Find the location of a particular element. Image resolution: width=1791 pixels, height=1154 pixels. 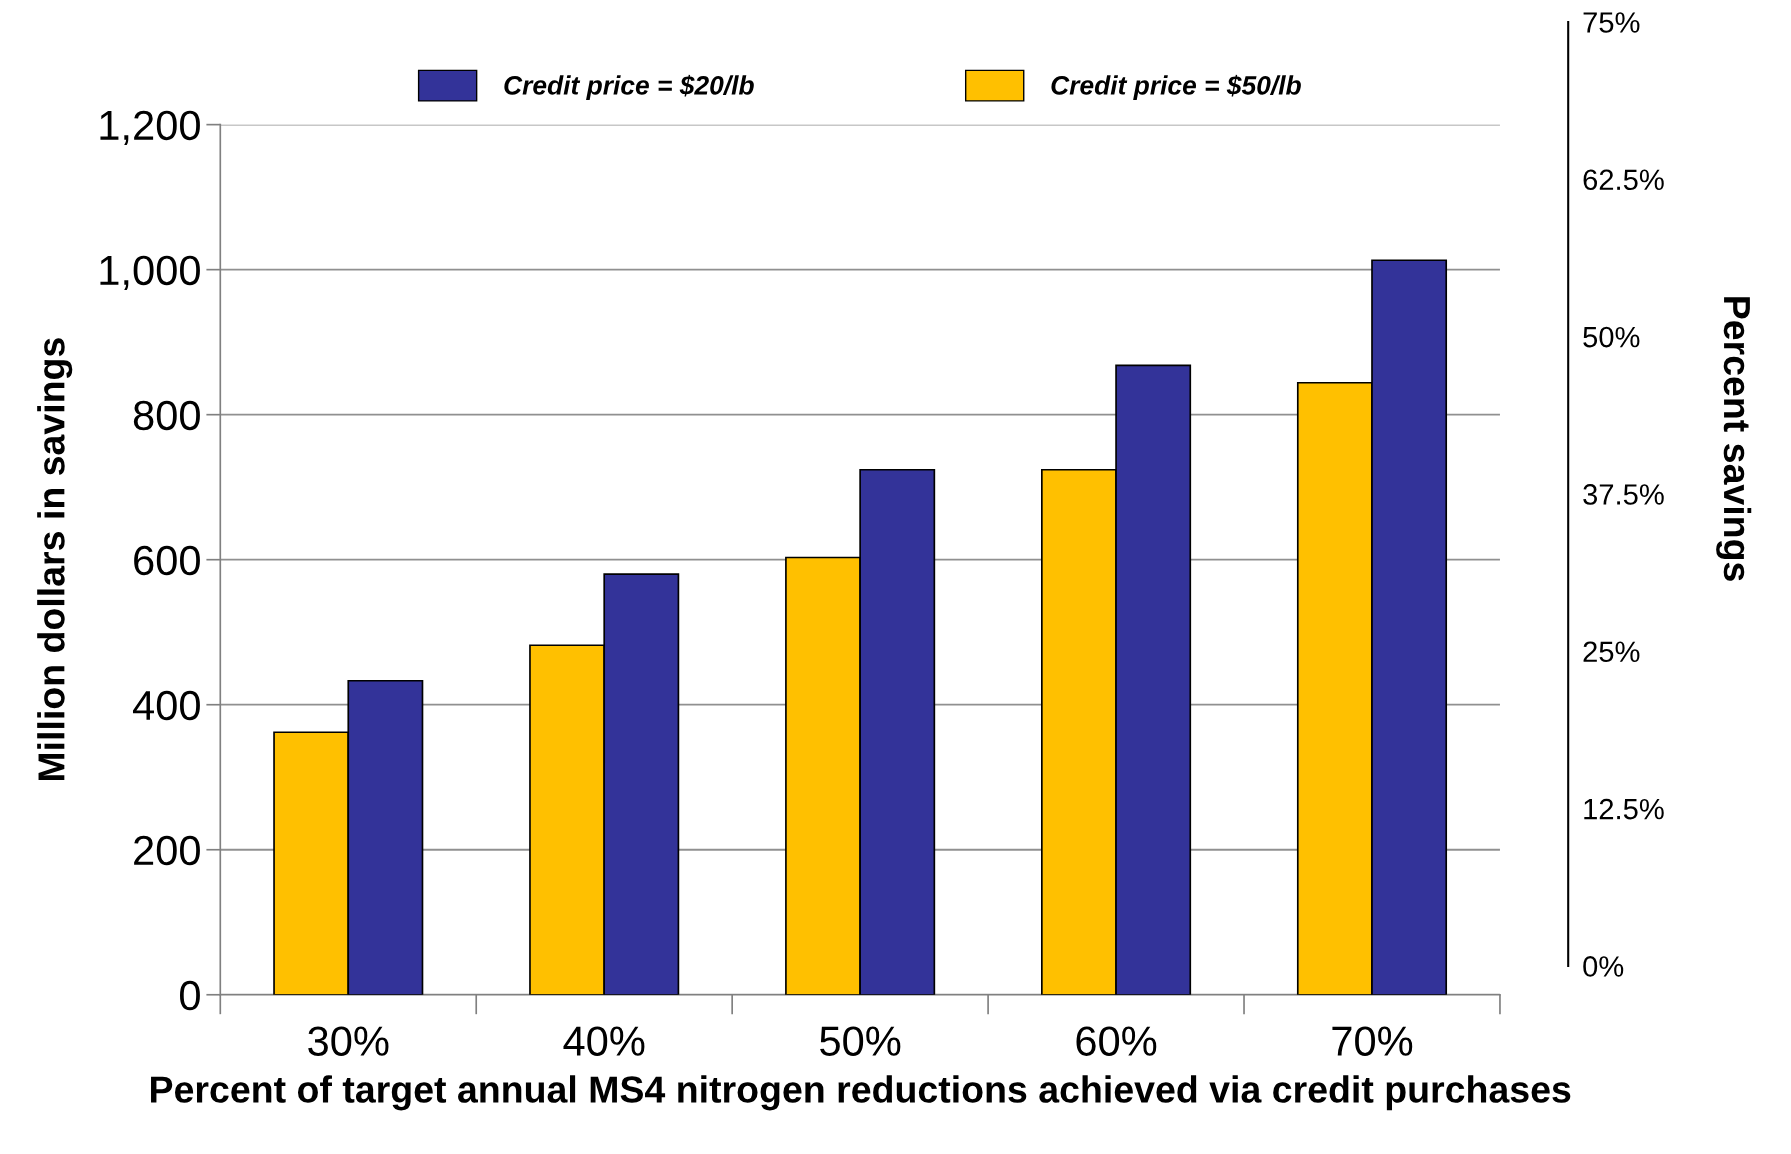

x-tick-label: 60% is located at coordinates (1116, 1041).